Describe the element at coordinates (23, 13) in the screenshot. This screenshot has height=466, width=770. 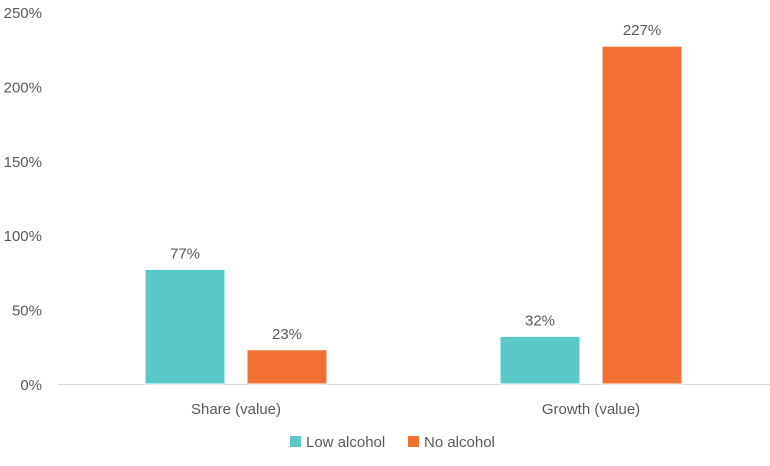
I see `y-tick-label: 250%` at that location.